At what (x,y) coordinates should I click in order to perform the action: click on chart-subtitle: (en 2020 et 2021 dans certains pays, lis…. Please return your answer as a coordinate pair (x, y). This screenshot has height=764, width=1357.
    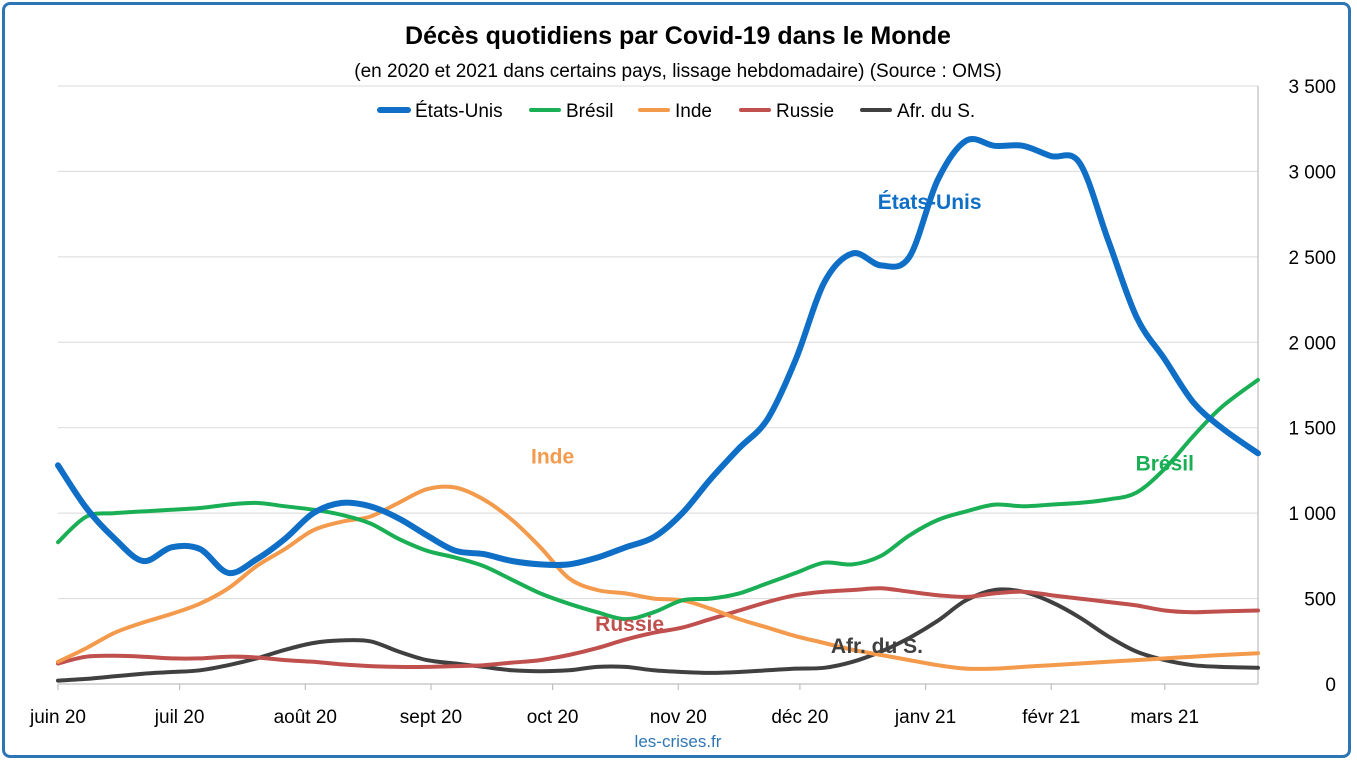
    Looking at the image, I should click on (677, 71).